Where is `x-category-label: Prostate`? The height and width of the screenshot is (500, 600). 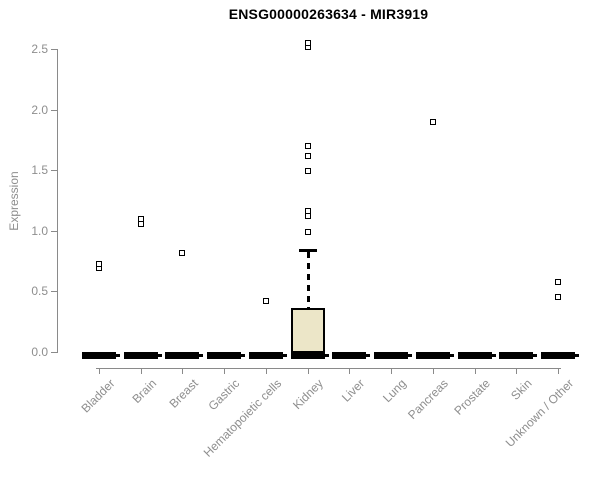
x-category-label: Prostate is located at coordinates (472, 397).